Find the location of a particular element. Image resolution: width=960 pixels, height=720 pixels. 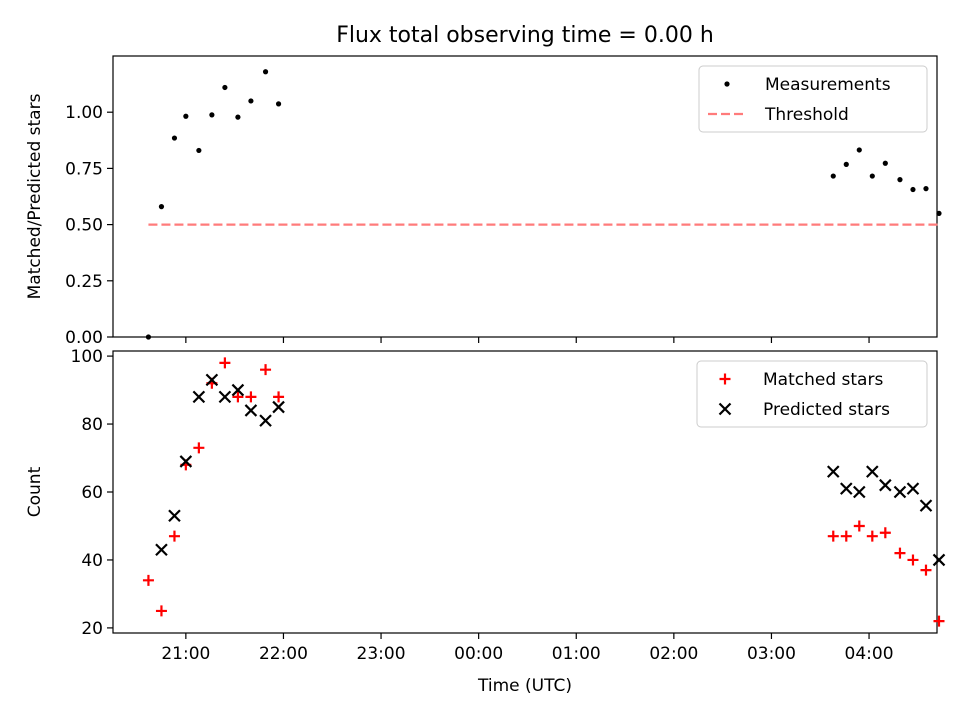

y-tick-label: 100 is located at coordinates (87, 357).